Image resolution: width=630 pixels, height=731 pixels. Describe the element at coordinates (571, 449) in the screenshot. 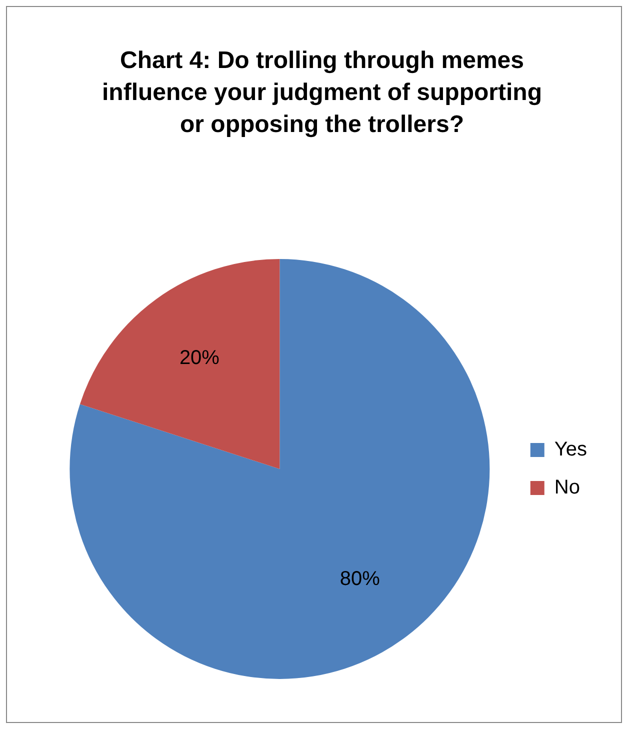

I see `legend-label: Yes` at that location.